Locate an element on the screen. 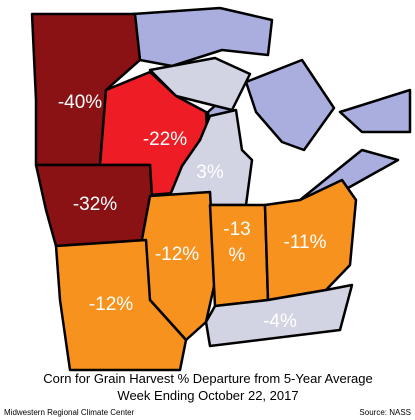 Image resolution: width=415 pixels, height=420 pixels. state-label: -22% is located at coordinates (165, 139).